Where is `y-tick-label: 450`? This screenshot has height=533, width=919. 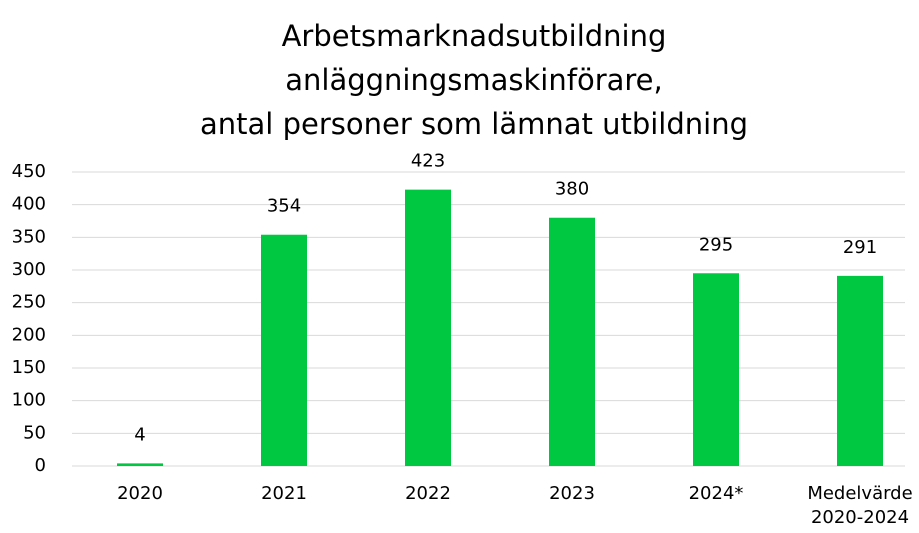 y-tick-label: 450 is located at coordinates (29, 171).